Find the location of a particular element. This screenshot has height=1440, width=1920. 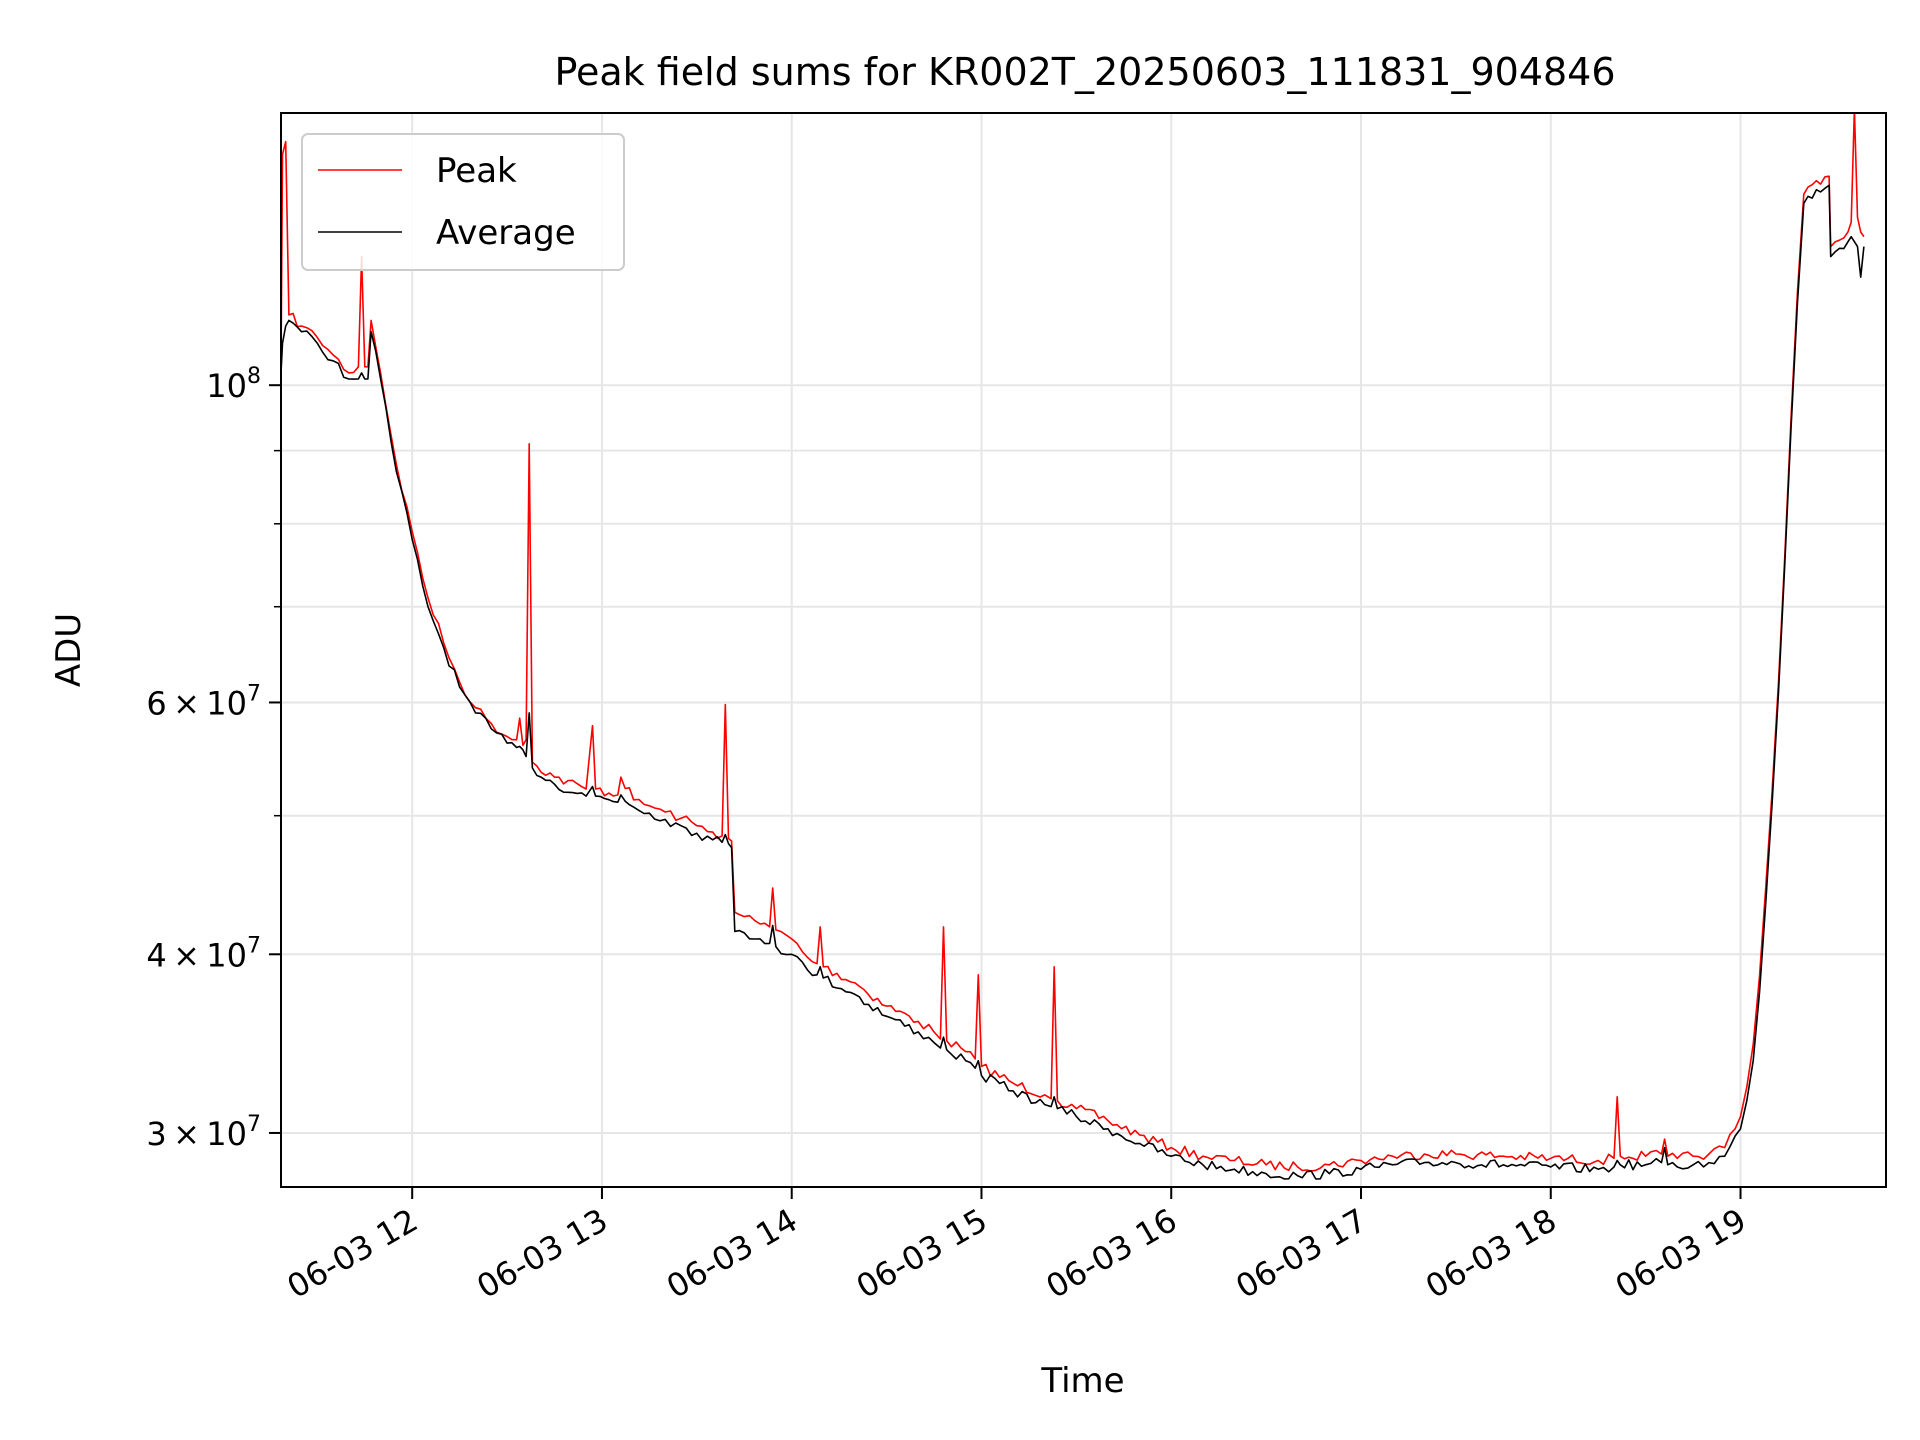

legend-average-label: Average is located at coordinates (506, 233).